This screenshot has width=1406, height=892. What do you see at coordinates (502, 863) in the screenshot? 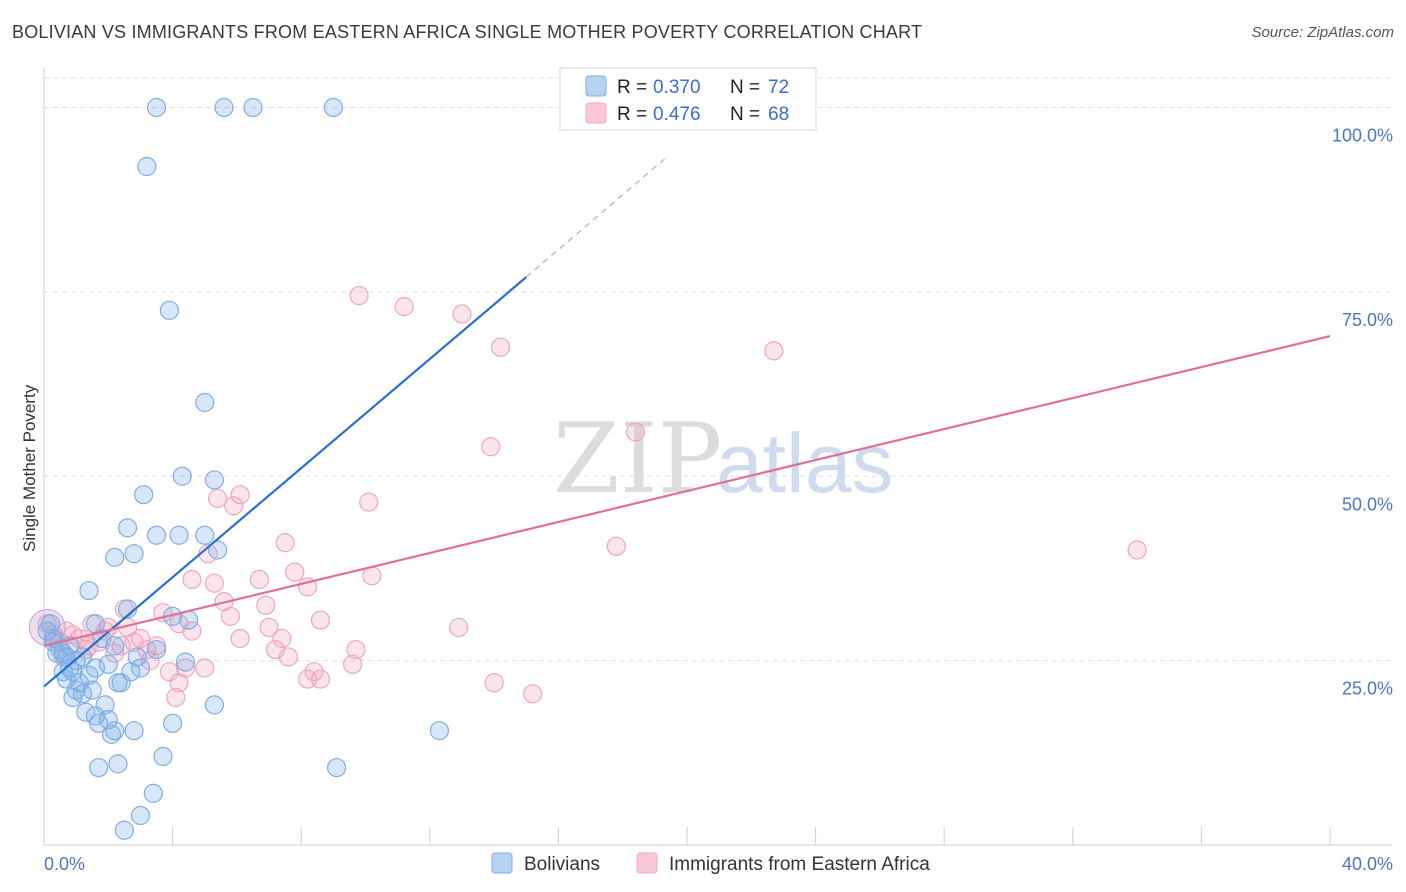
I see `bottom-legend-swatch-blue` at bounding box center [502, 863].